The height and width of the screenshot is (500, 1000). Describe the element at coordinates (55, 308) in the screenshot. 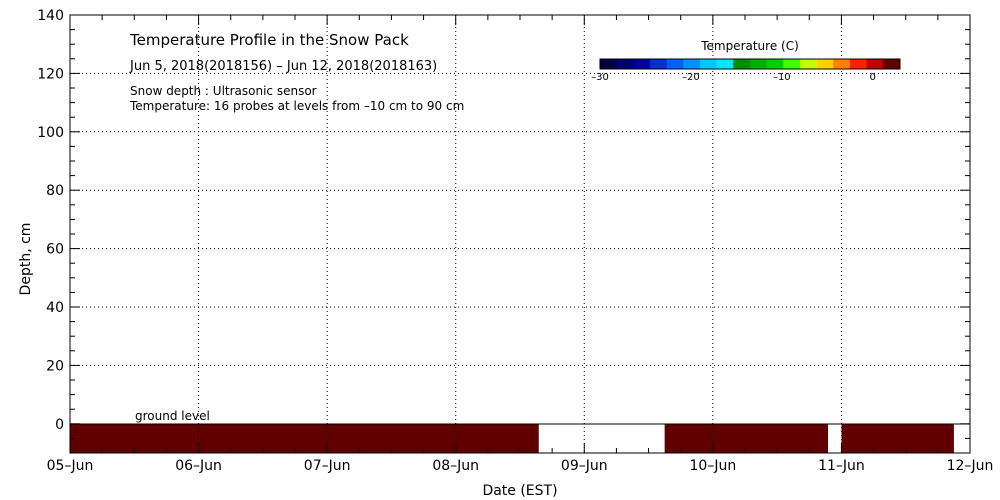

I see `y-tick-label: 40` at that location.